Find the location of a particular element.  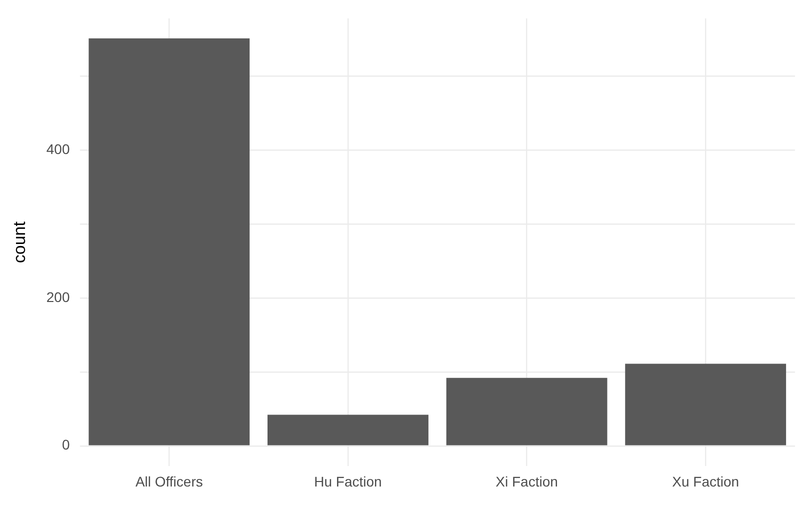

x-tick-label: Xi Faction is located at coordinates (527, 481).